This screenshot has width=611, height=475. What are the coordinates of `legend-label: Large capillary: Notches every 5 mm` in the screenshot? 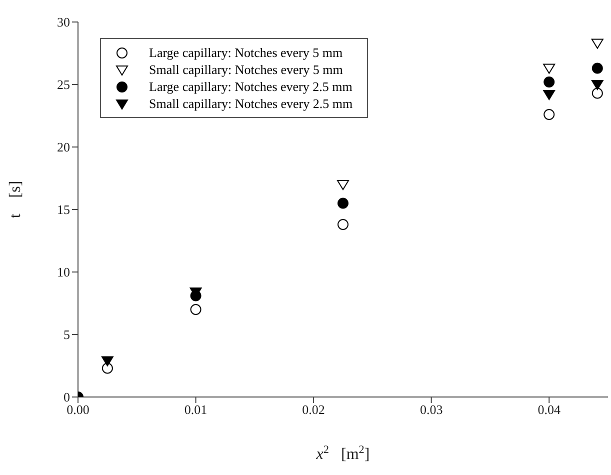 It's located at (246, 52).